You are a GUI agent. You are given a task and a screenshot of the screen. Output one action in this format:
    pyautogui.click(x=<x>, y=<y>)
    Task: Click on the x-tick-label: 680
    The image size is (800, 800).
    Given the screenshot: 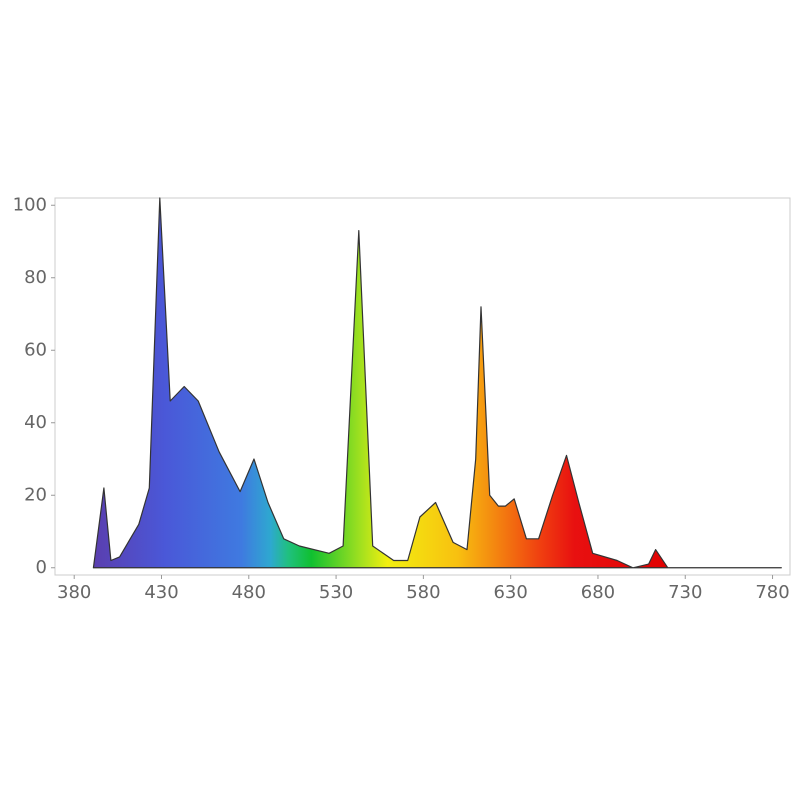 What is the action you would take?
    pyautogui.click(x=598, y=592)
    